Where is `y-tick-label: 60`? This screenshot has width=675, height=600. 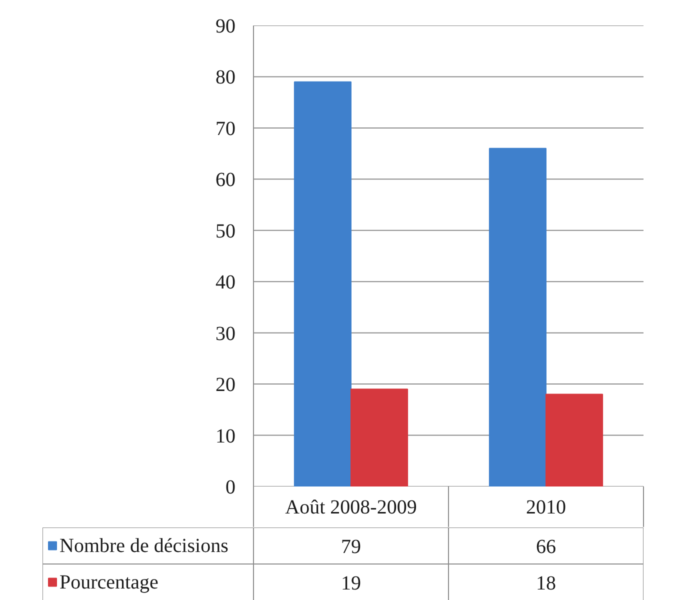
y-tick-label: 60 is located at coordinates (226, 180).